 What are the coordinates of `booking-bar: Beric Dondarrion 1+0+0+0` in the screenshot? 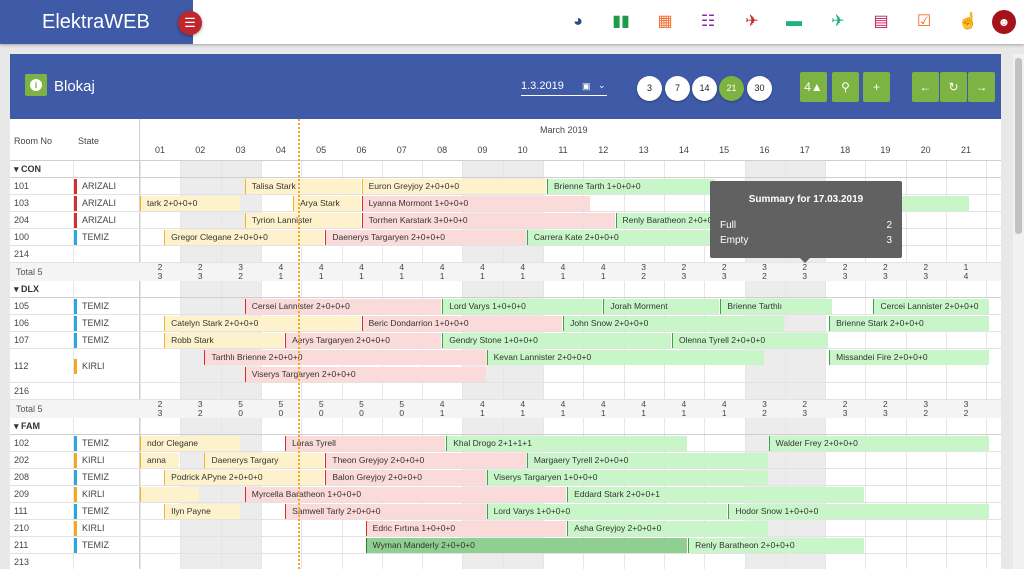 It's located at (462, 323).